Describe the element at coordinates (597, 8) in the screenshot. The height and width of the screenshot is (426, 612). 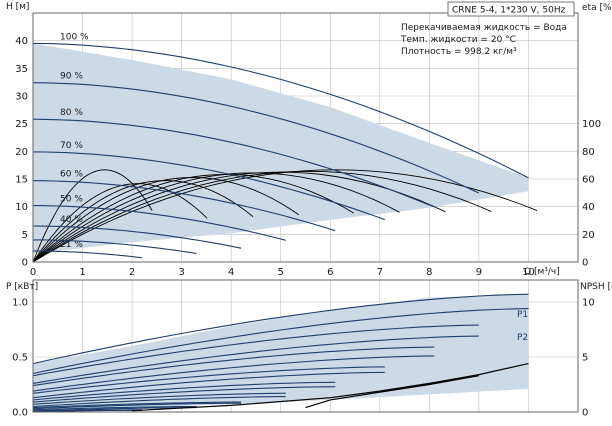
I see `y-axis-label-eta: eta [%]` at that location.